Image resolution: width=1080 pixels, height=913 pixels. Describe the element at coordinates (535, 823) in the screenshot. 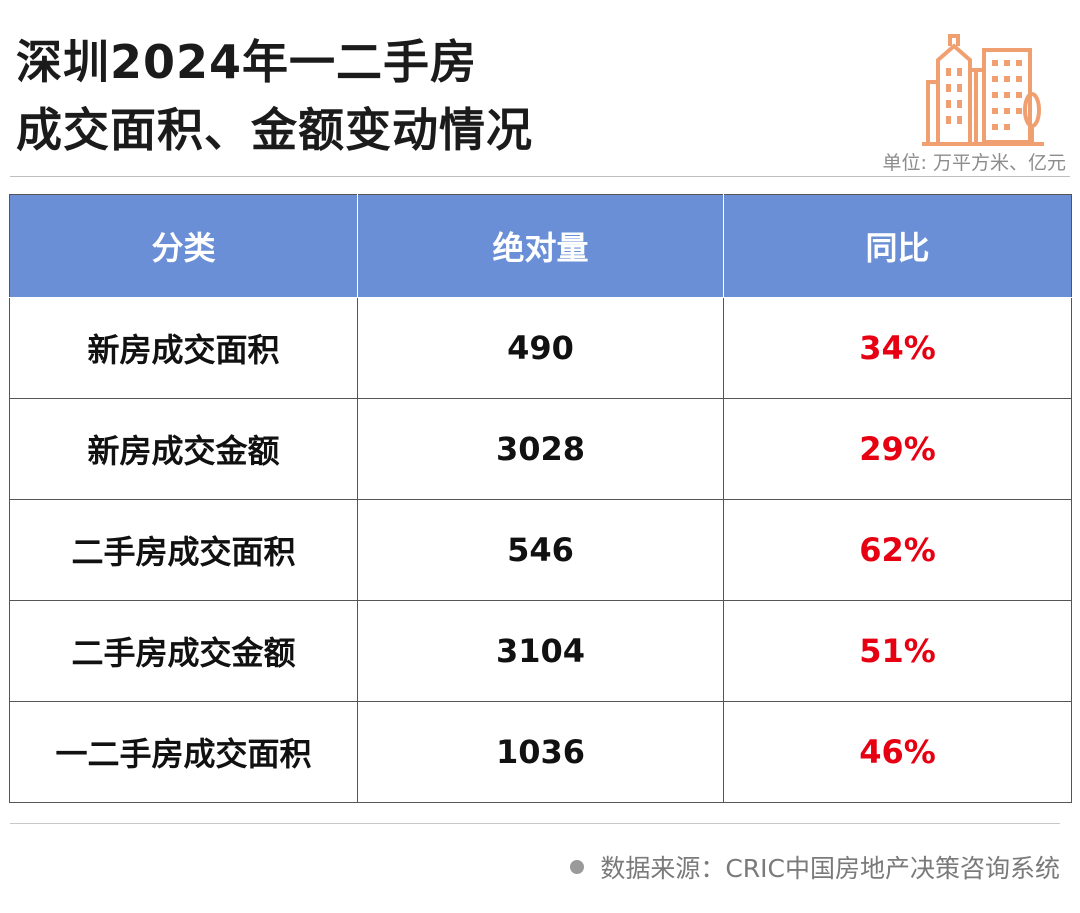

I see `bottom-divider` at that location.